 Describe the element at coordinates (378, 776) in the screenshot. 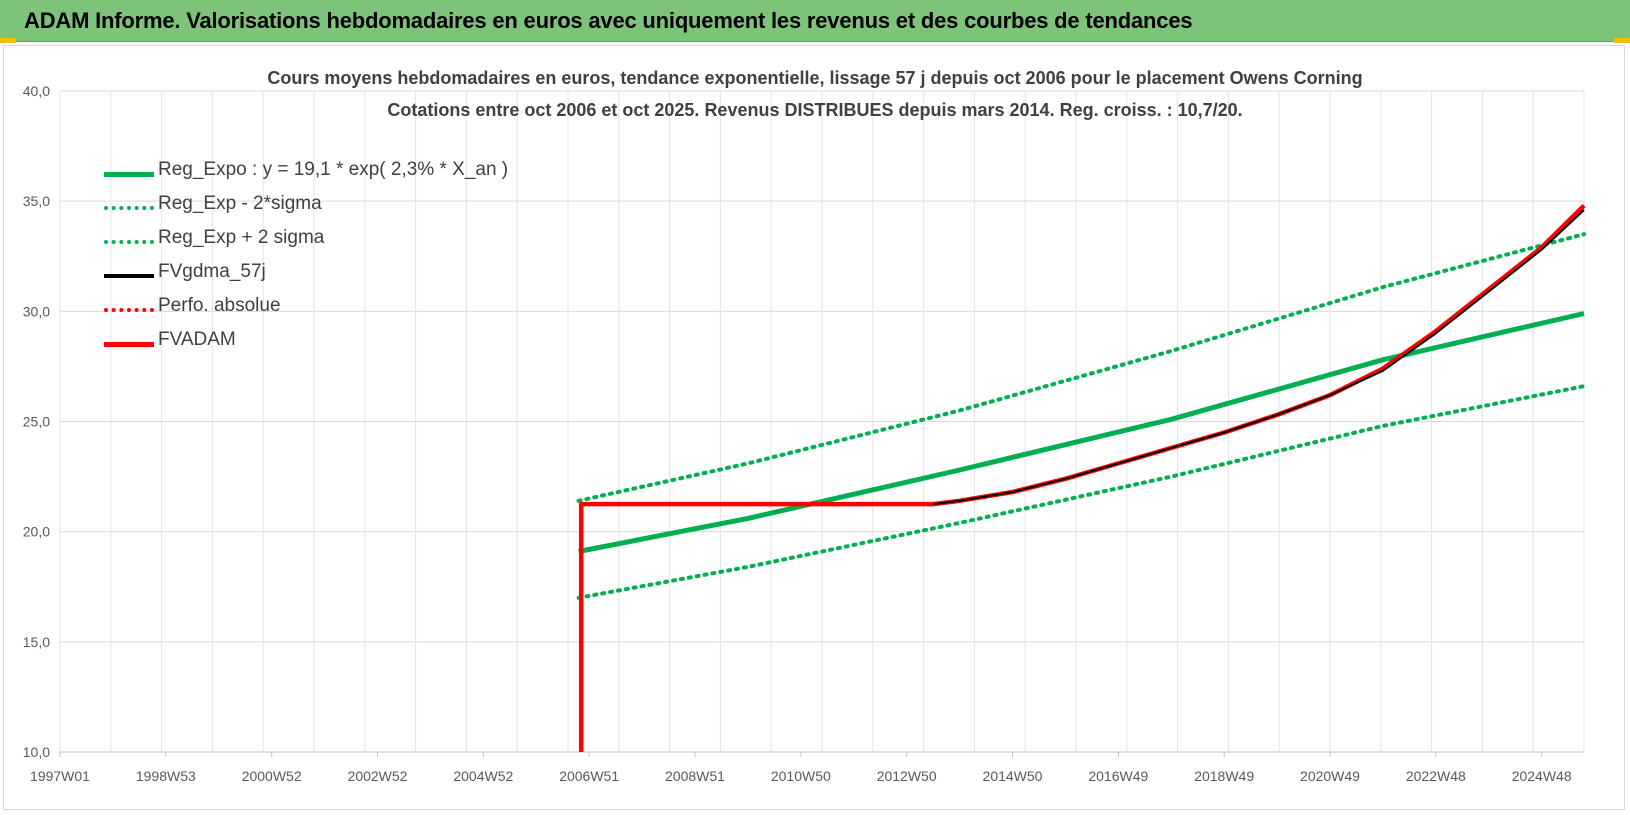

I see `x-tick-label: 2002W52` at that location.